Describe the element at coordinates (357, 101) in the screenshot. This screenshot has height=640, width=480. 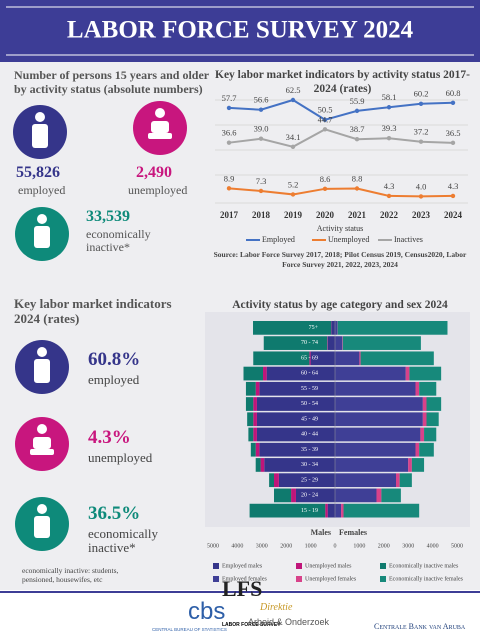
I see `data-label: 55.9` at that location.